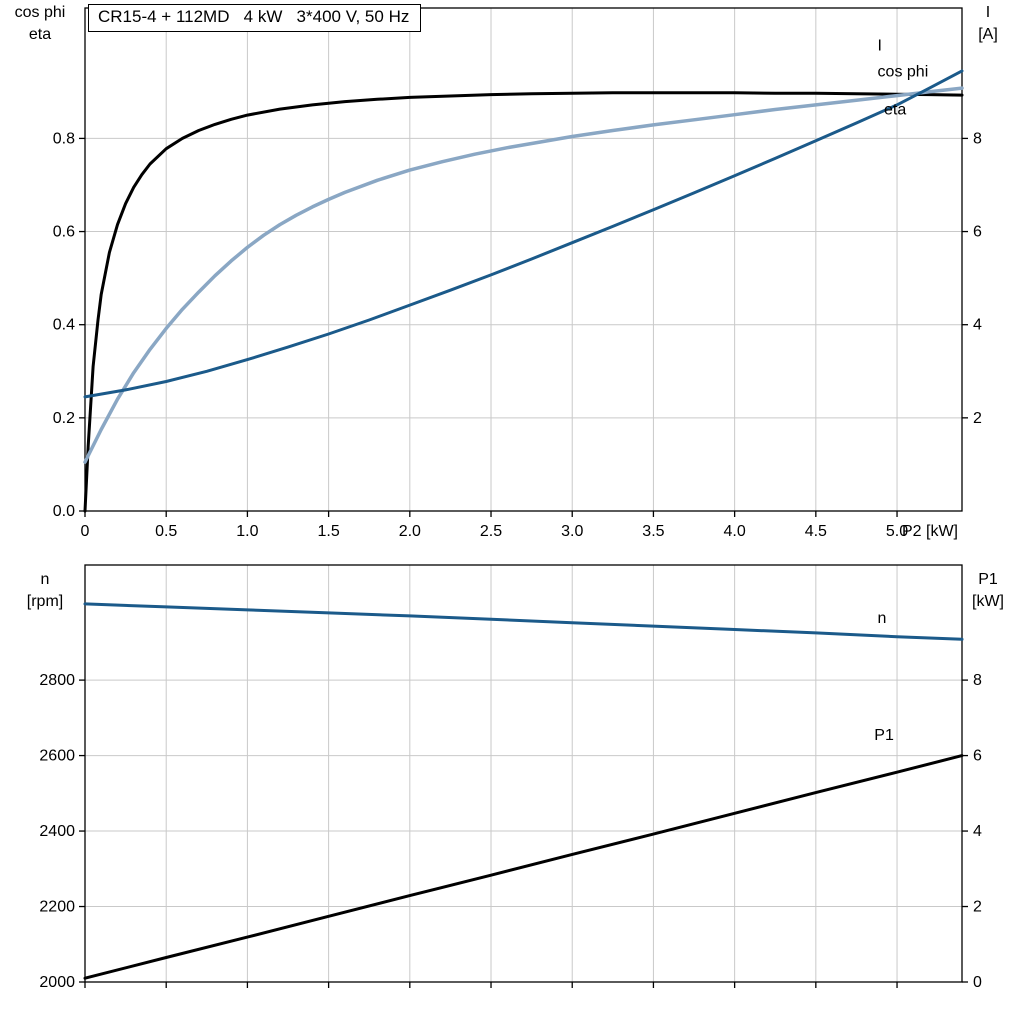 The height and width of the screenshot is (1024, 1024). I want to click on y-left-tick-label: 0.4, so click(64, 325).